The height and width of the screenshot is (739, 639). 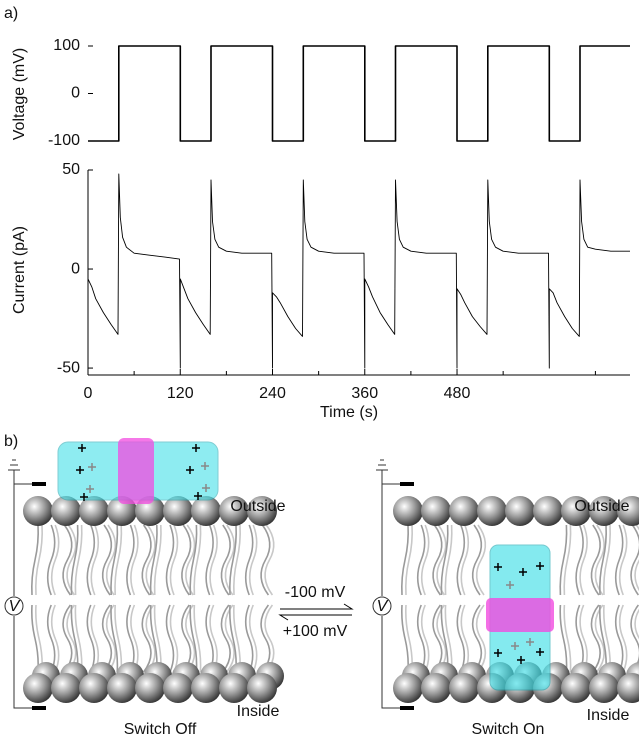 What do you see at coordinates (14, 465) in the screenshot?
I see `ground` at bounding box center [14, 465].